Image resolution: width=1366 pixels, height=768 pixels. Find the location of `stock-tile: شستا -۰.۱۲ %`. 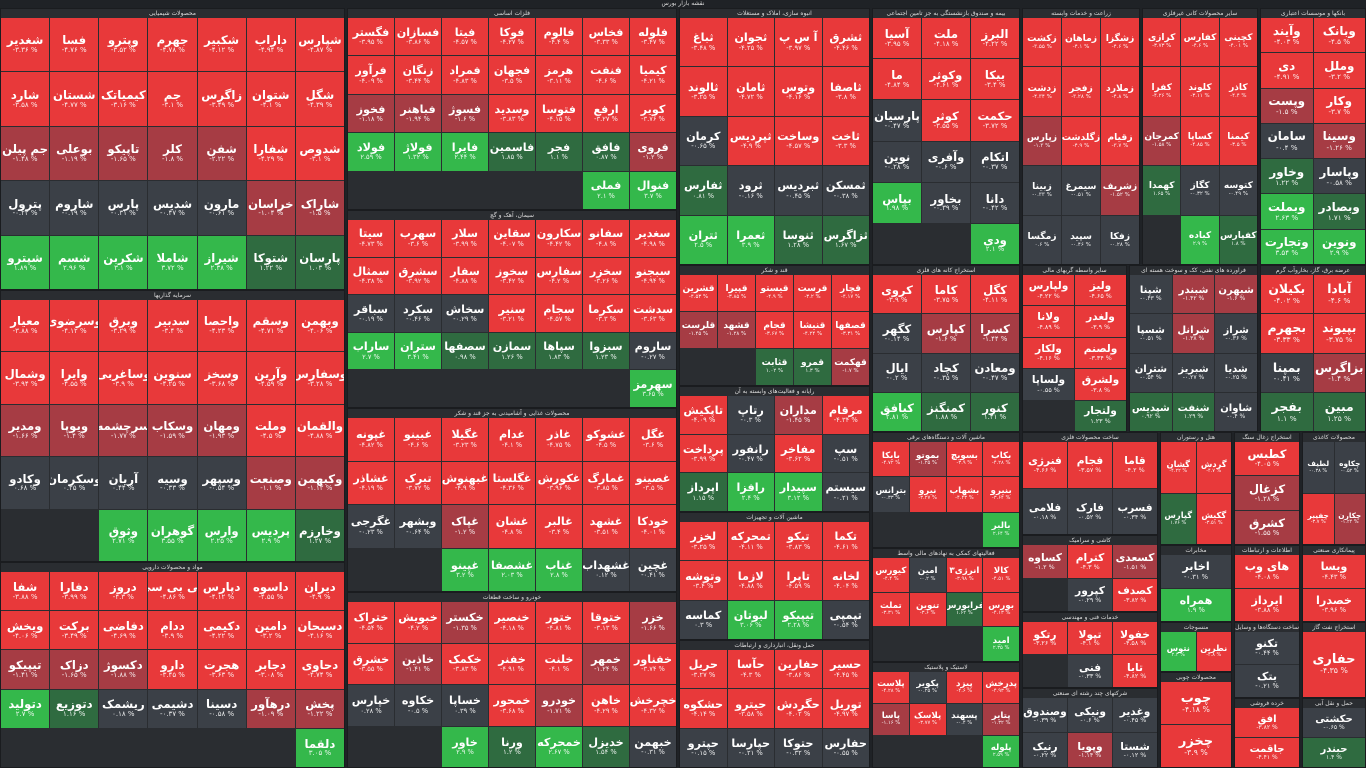

stock-tile: شستا -۰.۱۲ % is located at coordinates (1135, 750).